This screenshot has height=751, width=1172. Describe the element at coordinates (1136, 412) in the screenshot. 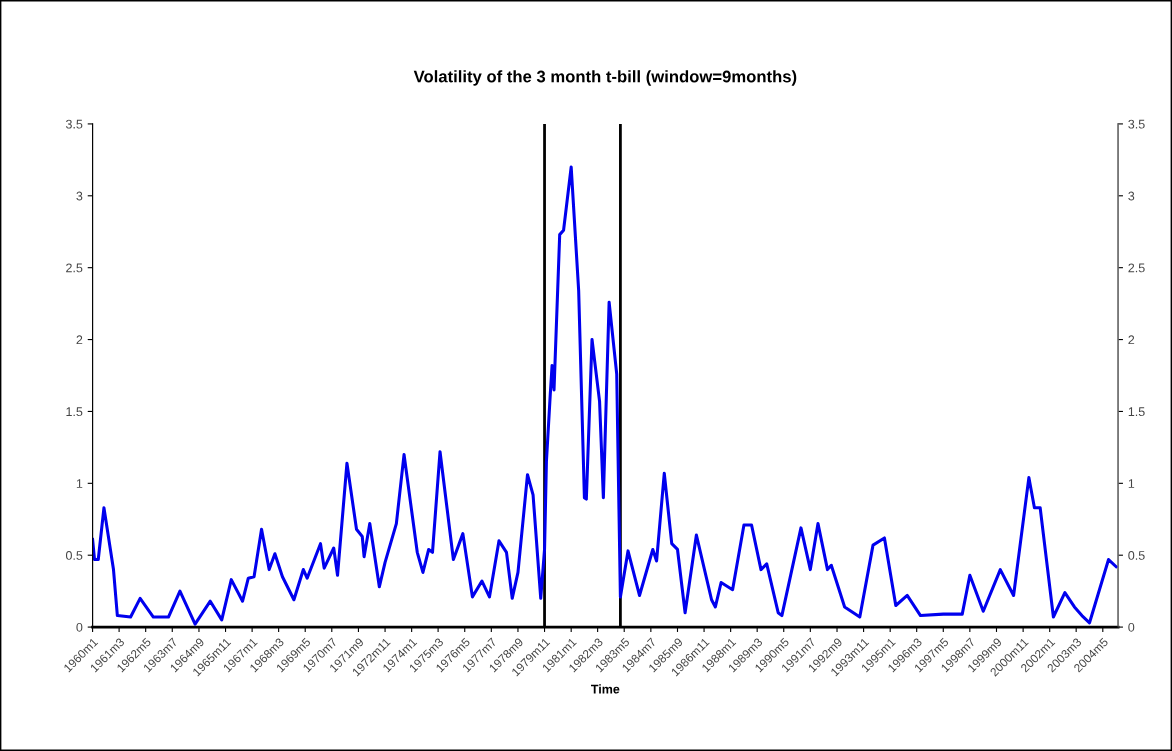

I see `y2-tick-label: 1.5` at that location.